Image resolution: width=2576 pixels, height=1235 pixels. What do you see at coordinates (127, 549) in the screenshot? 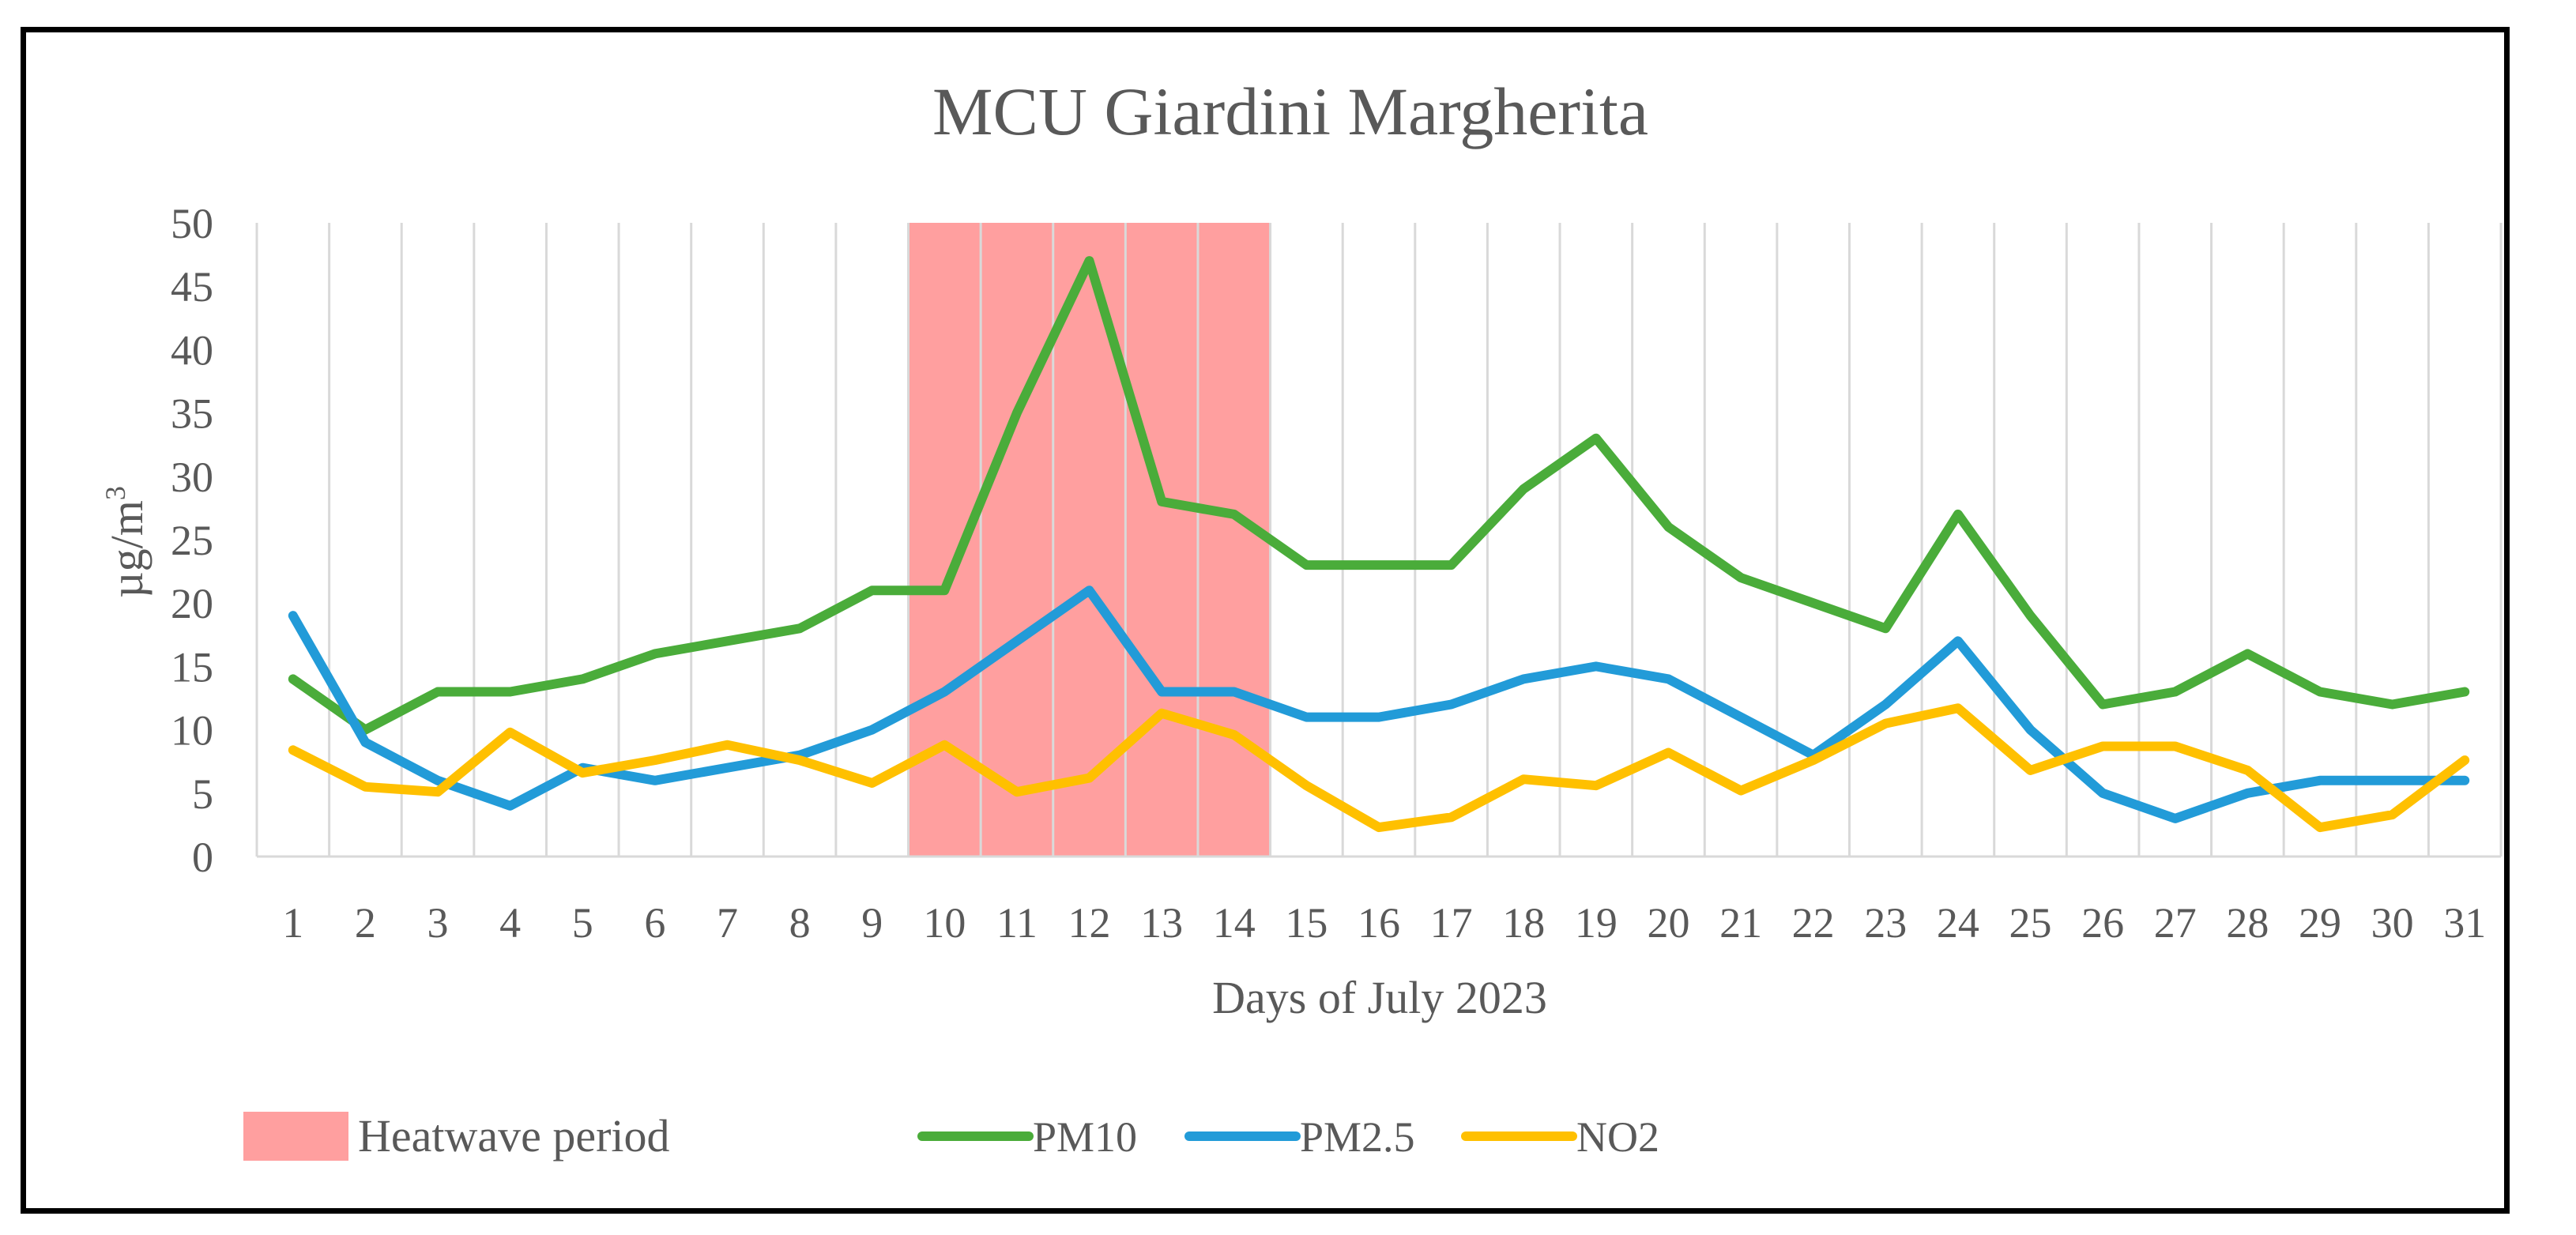
I see `y-axis-label-unit: µg/m` at bounding box center [127, 549].